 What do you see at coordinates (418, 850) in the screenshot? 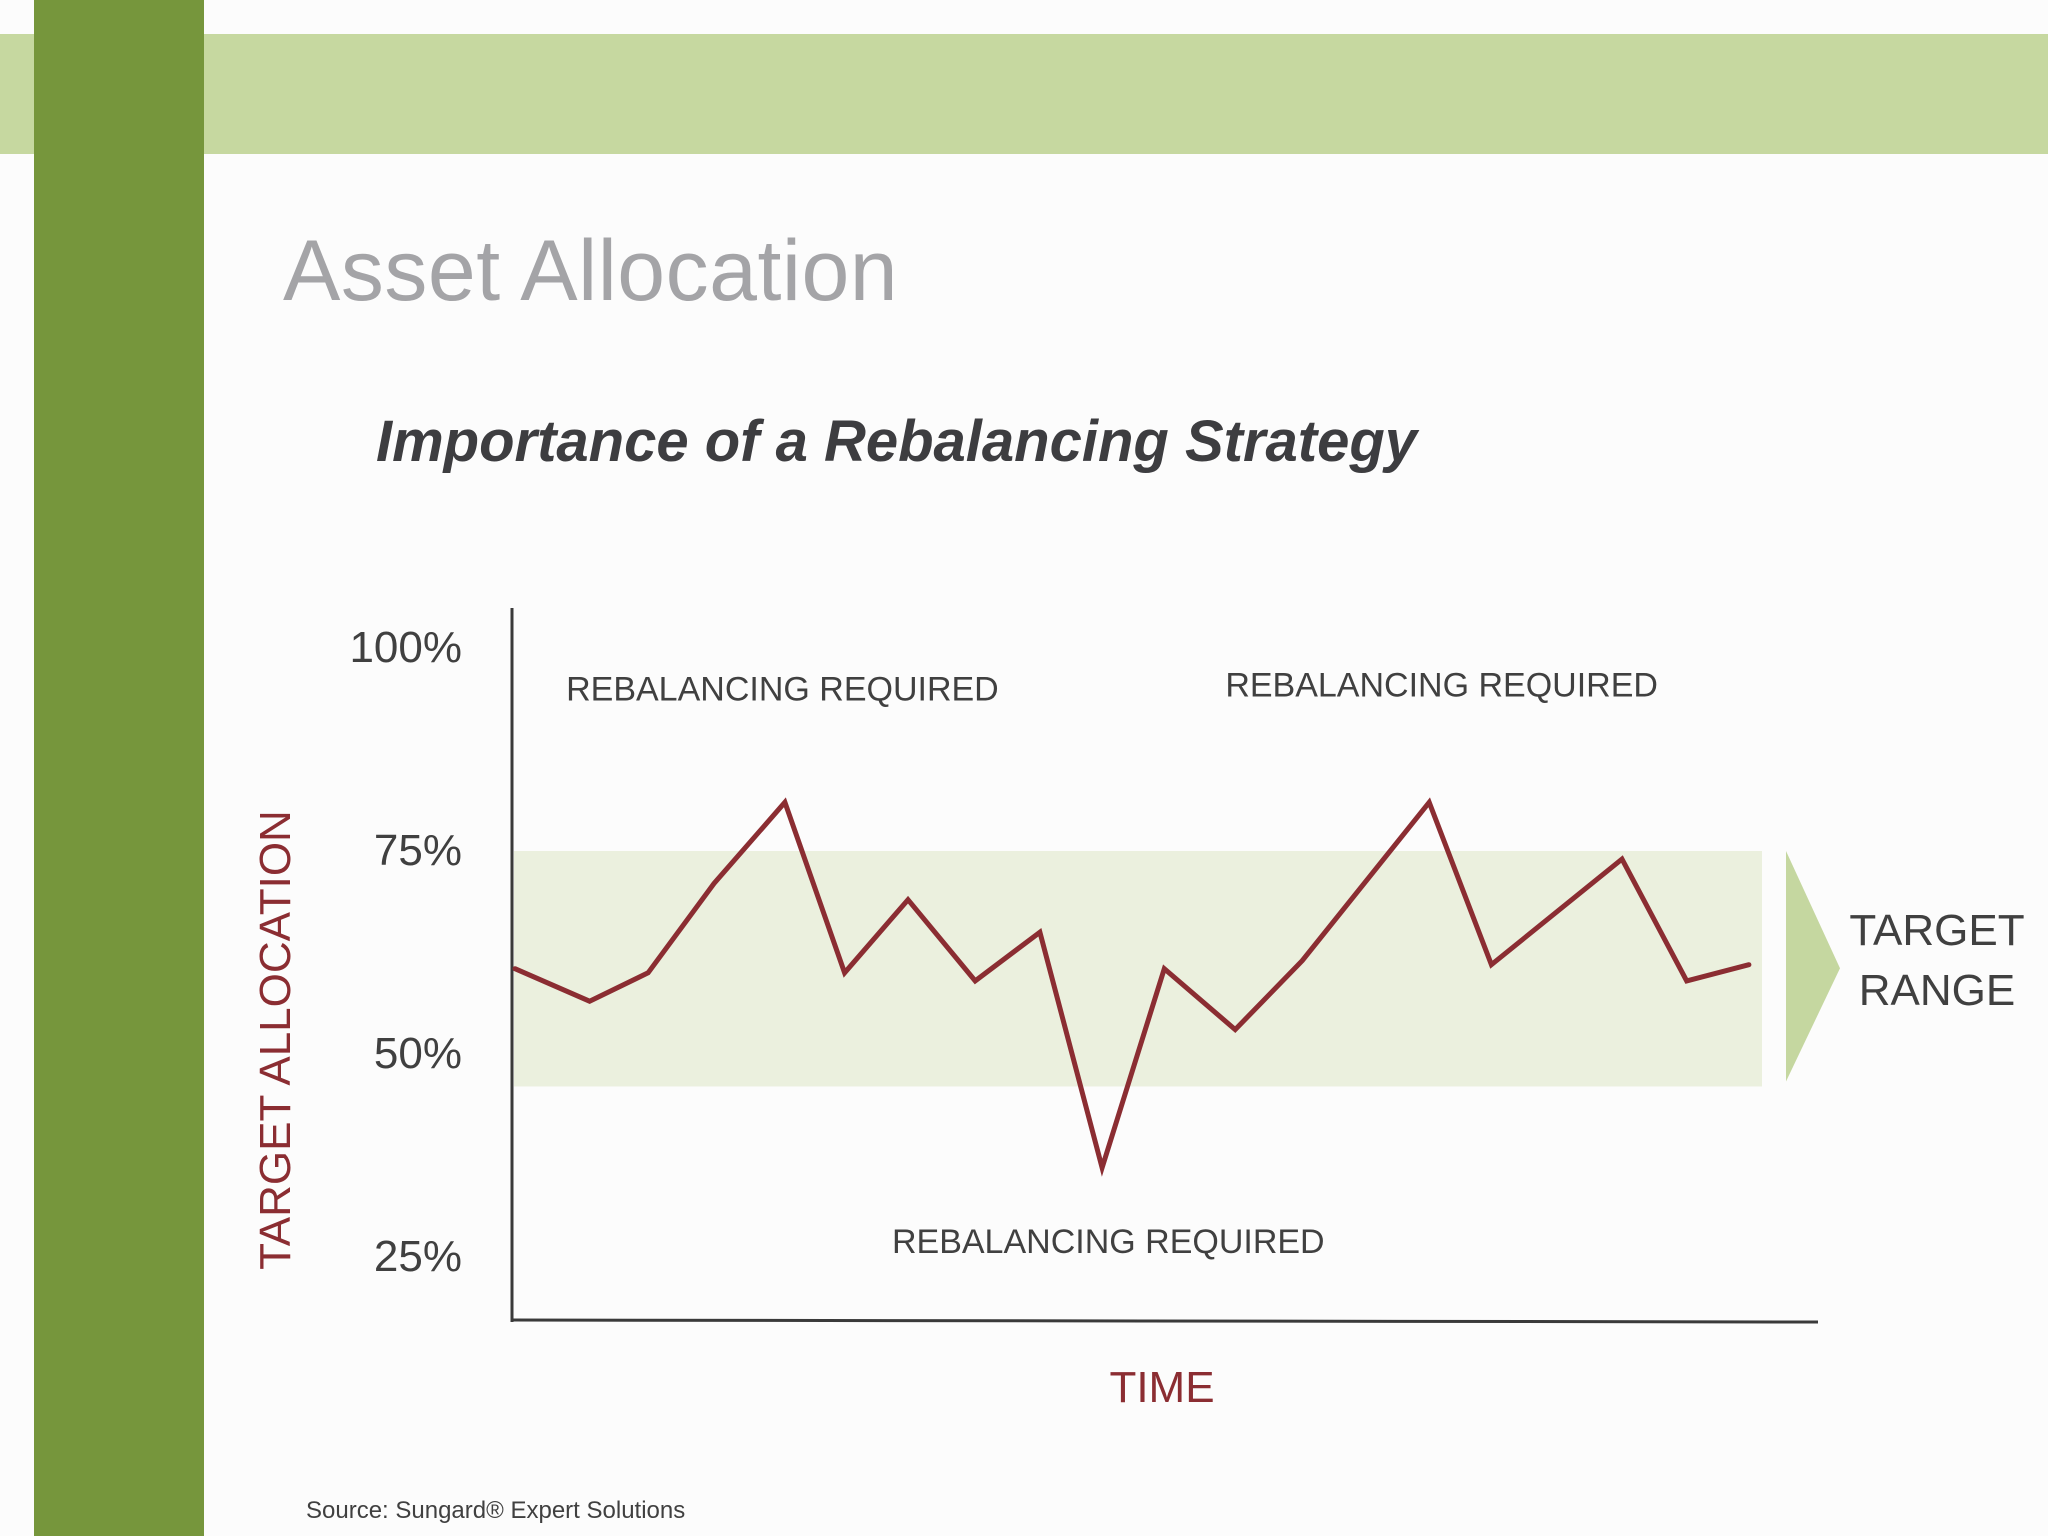
I see `y-tick-label: 75%` at bounding box center [418, 850].